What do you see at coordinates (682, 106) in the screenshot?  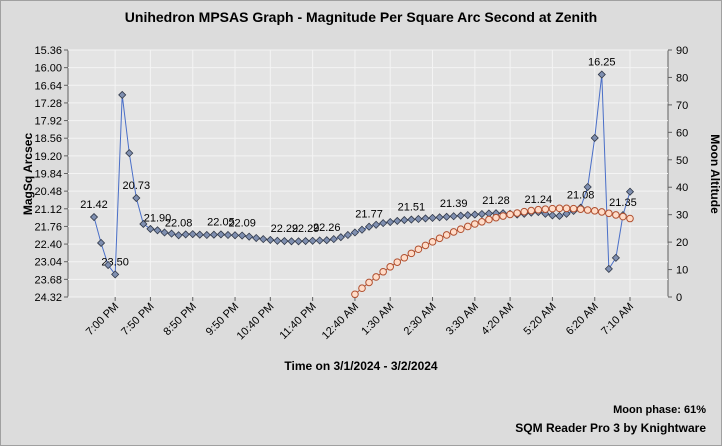 I see `y2-tick-label: 70` at bounding box center [682, 106].